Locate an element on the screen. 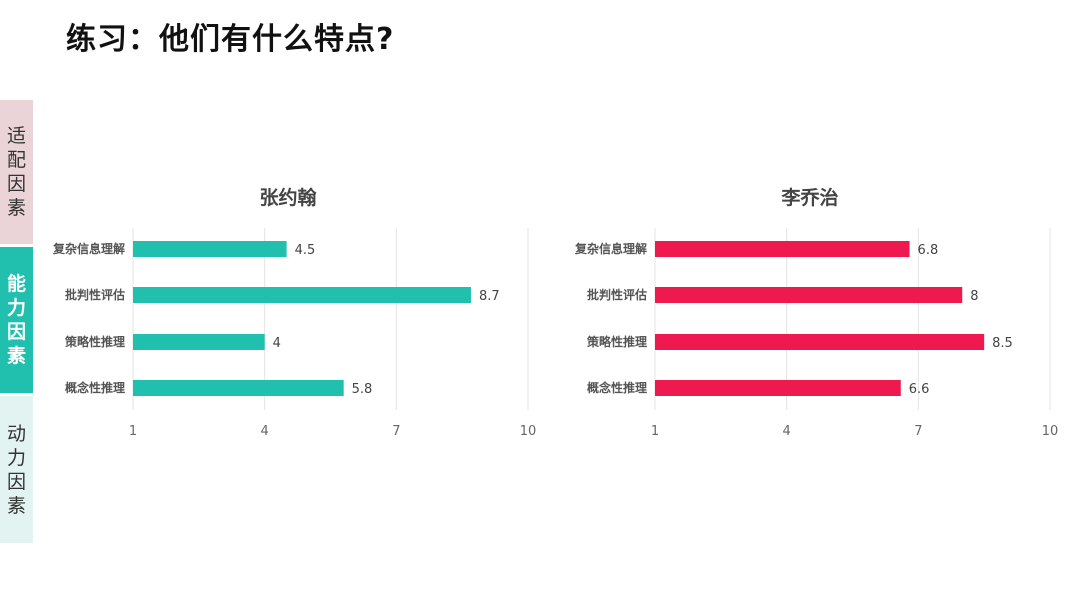  data-label: 8.5 is located at coordinates (1002, 343).